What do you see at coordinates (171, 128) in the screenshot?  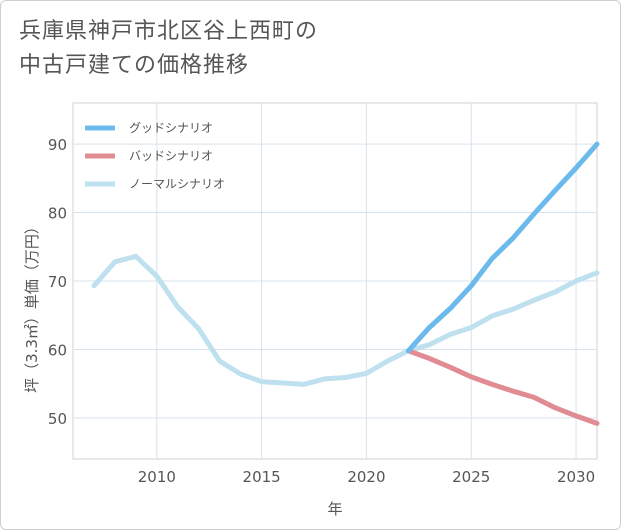 I see `legend-label-1: グッドシナリオ` at bounding box center [171, 128].